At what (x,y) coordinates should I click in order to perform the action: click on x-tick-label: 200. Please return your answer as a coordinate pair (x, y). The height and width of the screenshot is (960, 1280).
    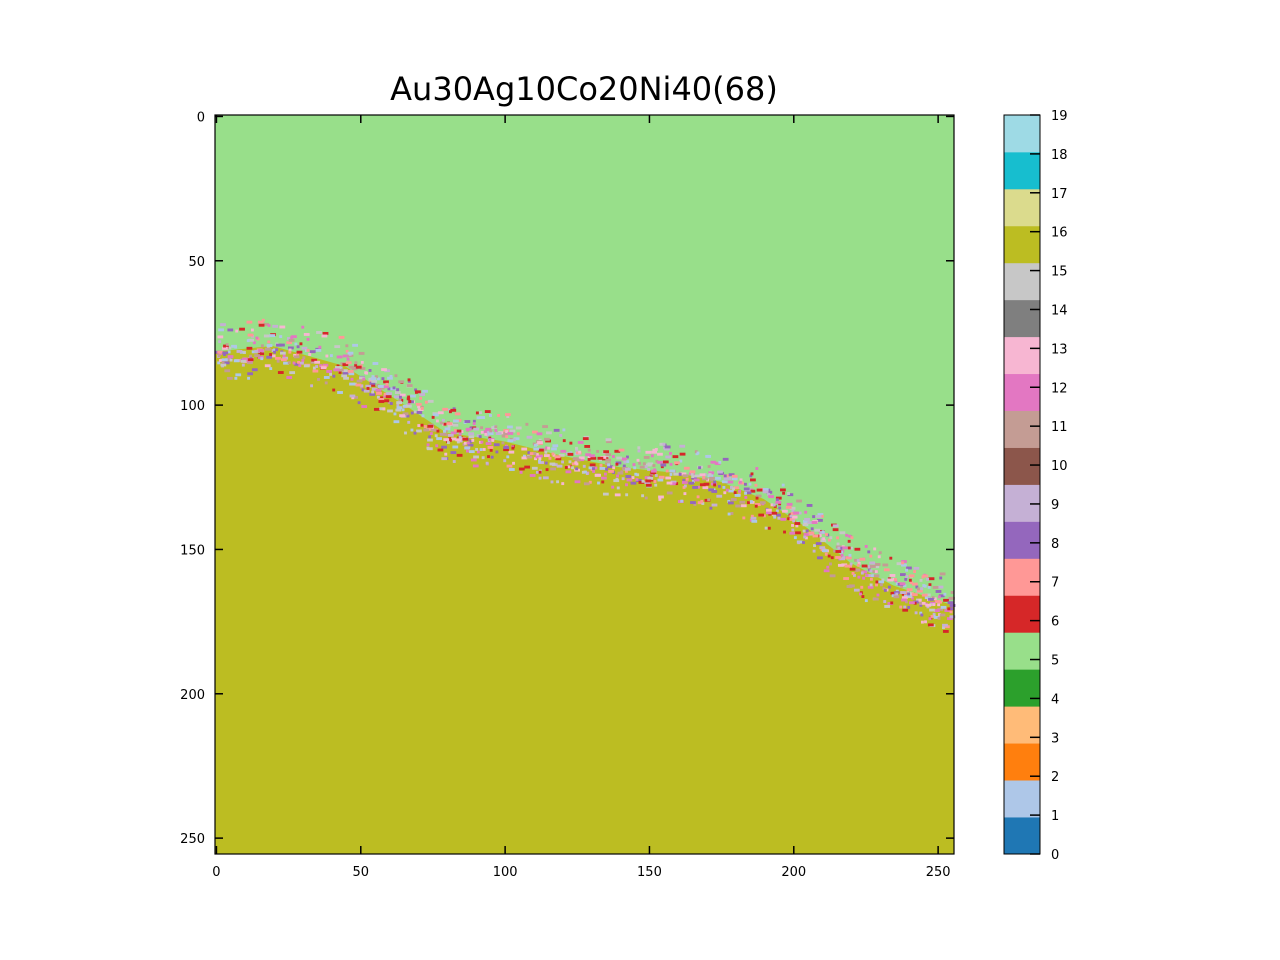
    Looking at the image, I should click on (793, 872).